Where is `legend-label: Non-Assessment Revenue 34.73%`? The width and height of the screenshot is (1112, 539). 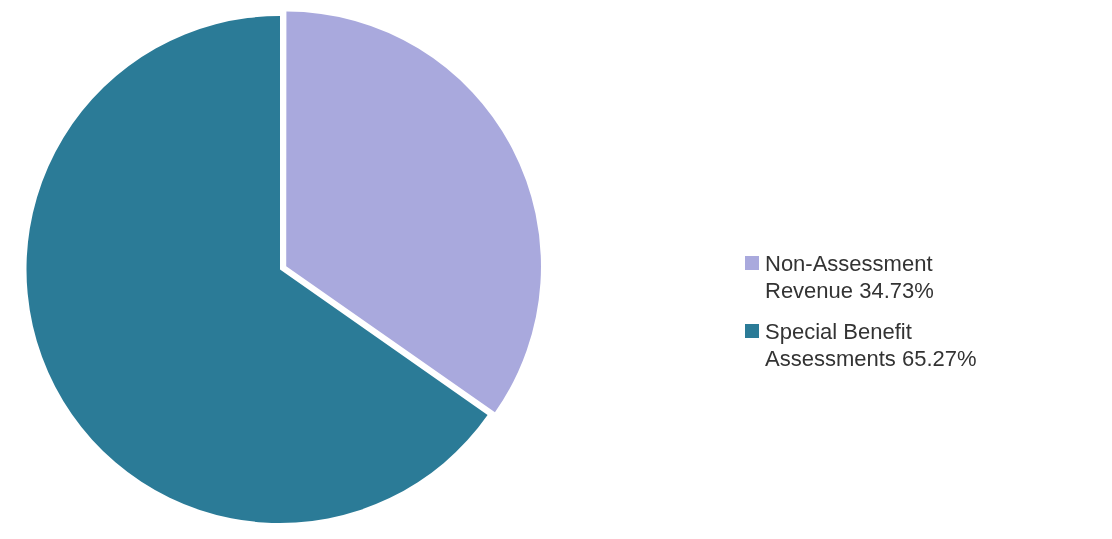
legend-label: Non-Assessment Revenue 34.73% is located at coordinates (850, 277).